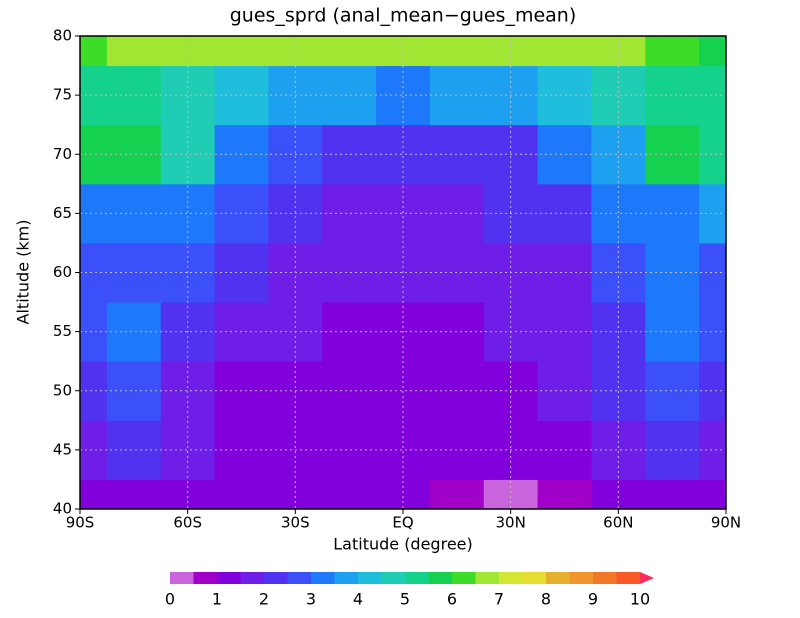  I want to click on colorbar-label: 10, so click(640, 599).